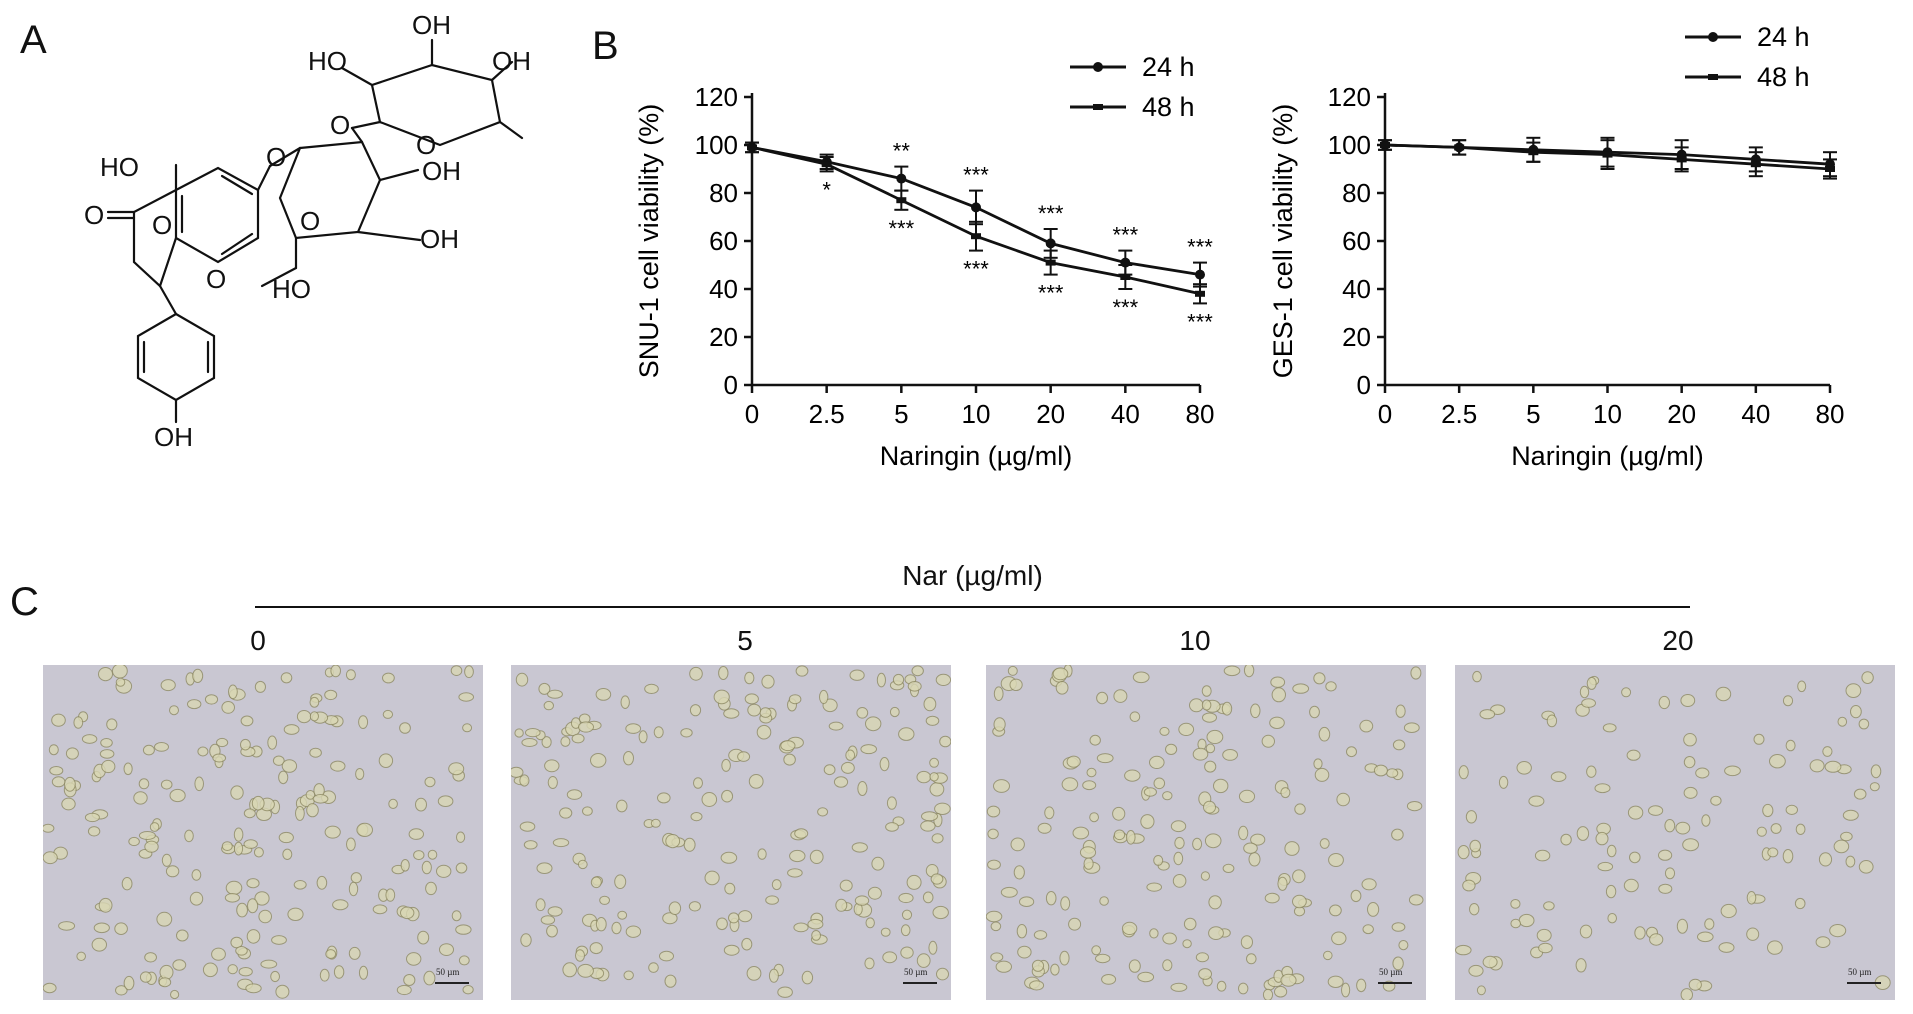 This screenshot has width=1913, height=1014. I want to click on panel-label-c: C, so click(24, 602).